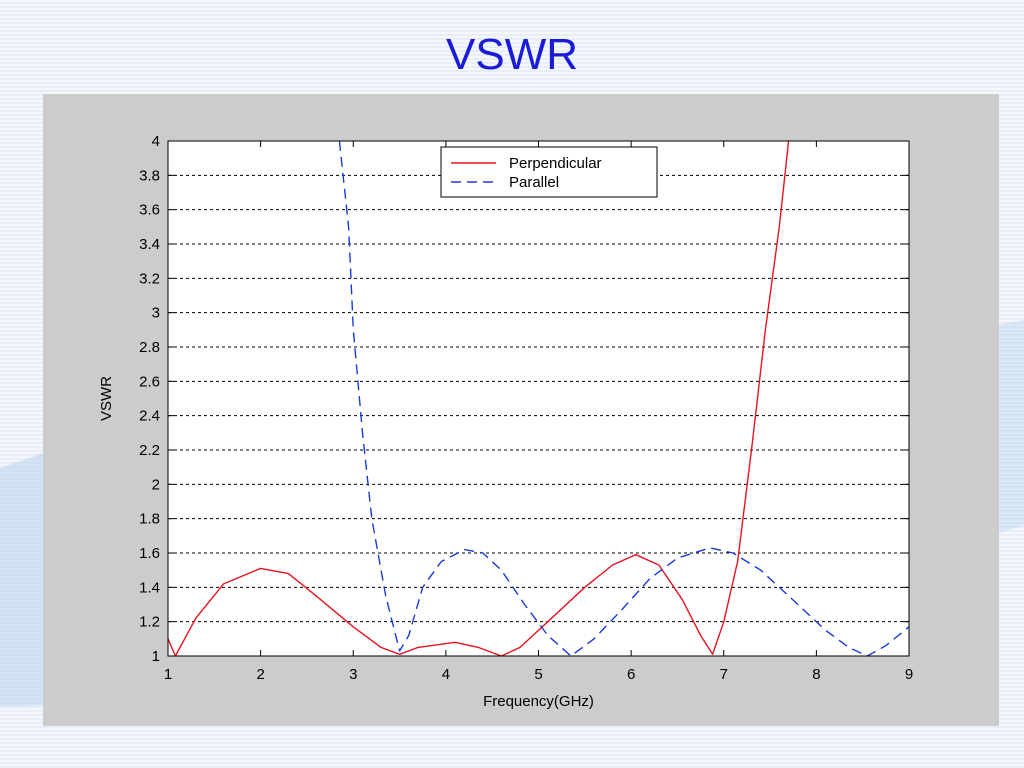 The image size is (1024, 768). What do you see at coordinates (106, 398) in the screenshot?
I see `y-axis-label: VSWR` at bounding box center [106, 398].